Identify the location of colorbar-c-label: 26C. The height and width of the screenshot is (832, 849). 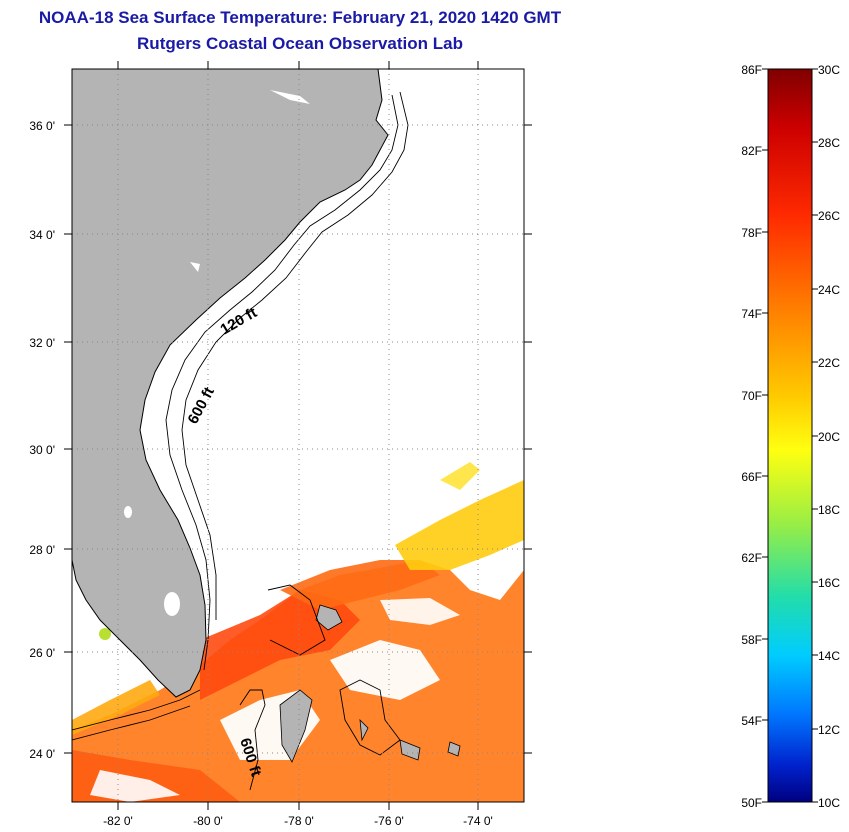
(829, 216).